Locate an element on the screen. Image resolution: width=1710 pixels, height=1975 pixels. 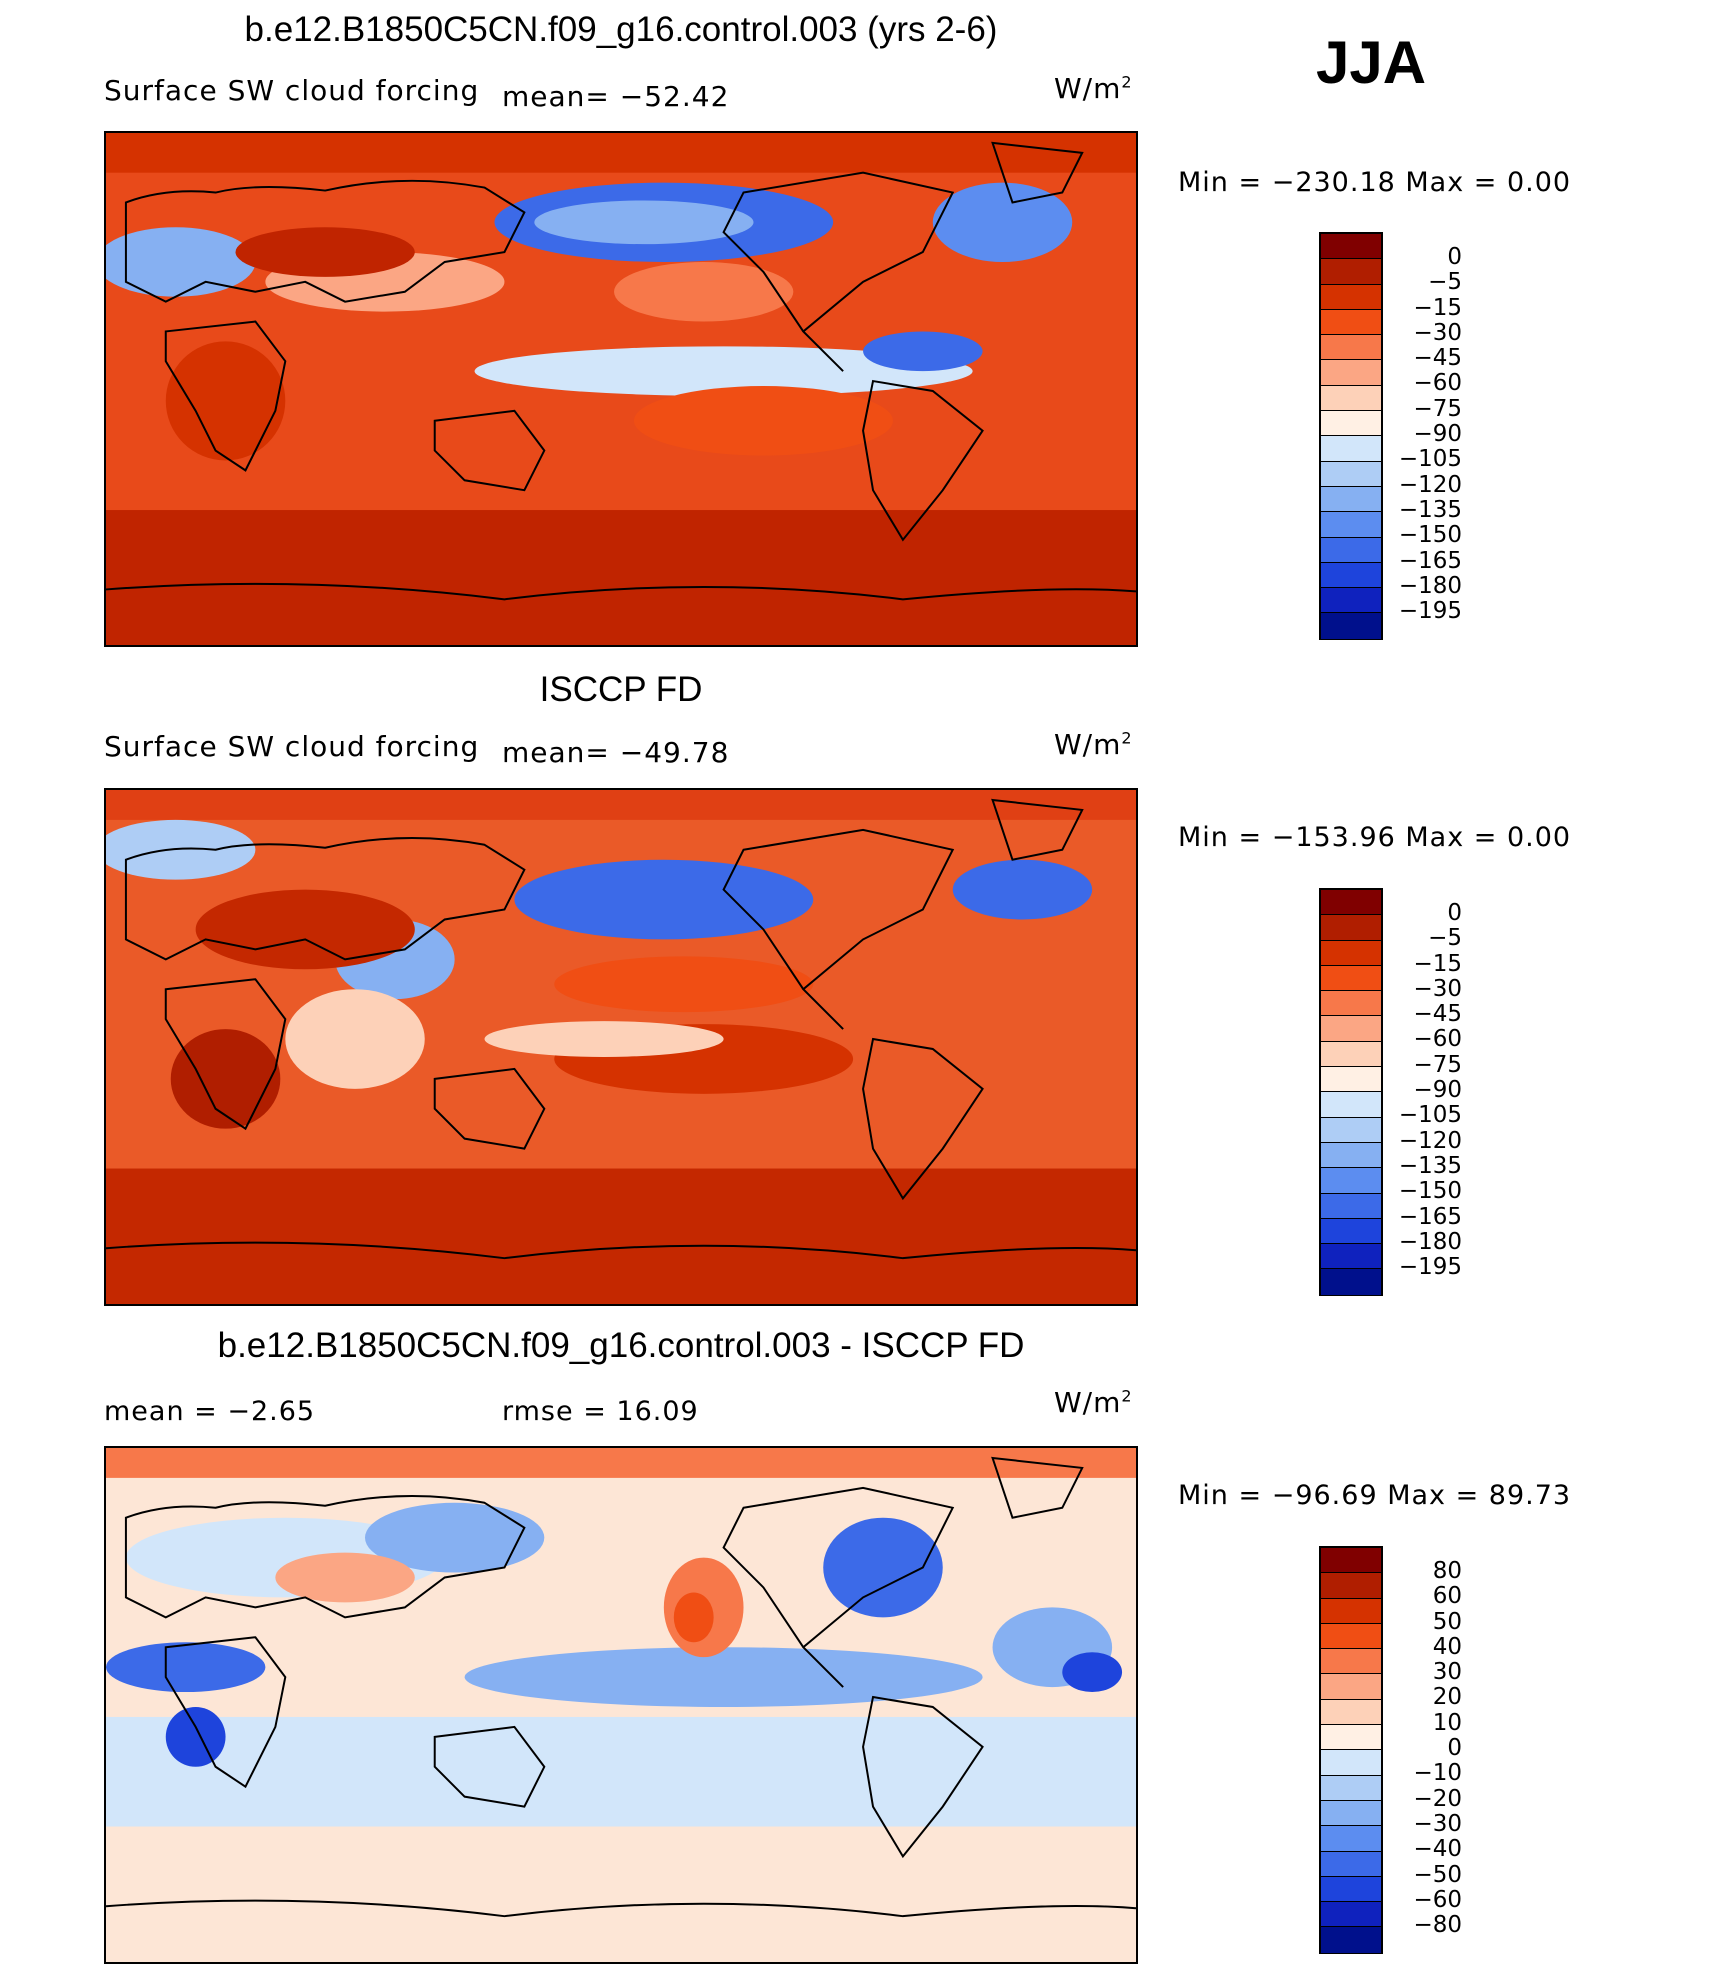
panel-3-units: W/m2 is located at coordinates (1093, 1402).